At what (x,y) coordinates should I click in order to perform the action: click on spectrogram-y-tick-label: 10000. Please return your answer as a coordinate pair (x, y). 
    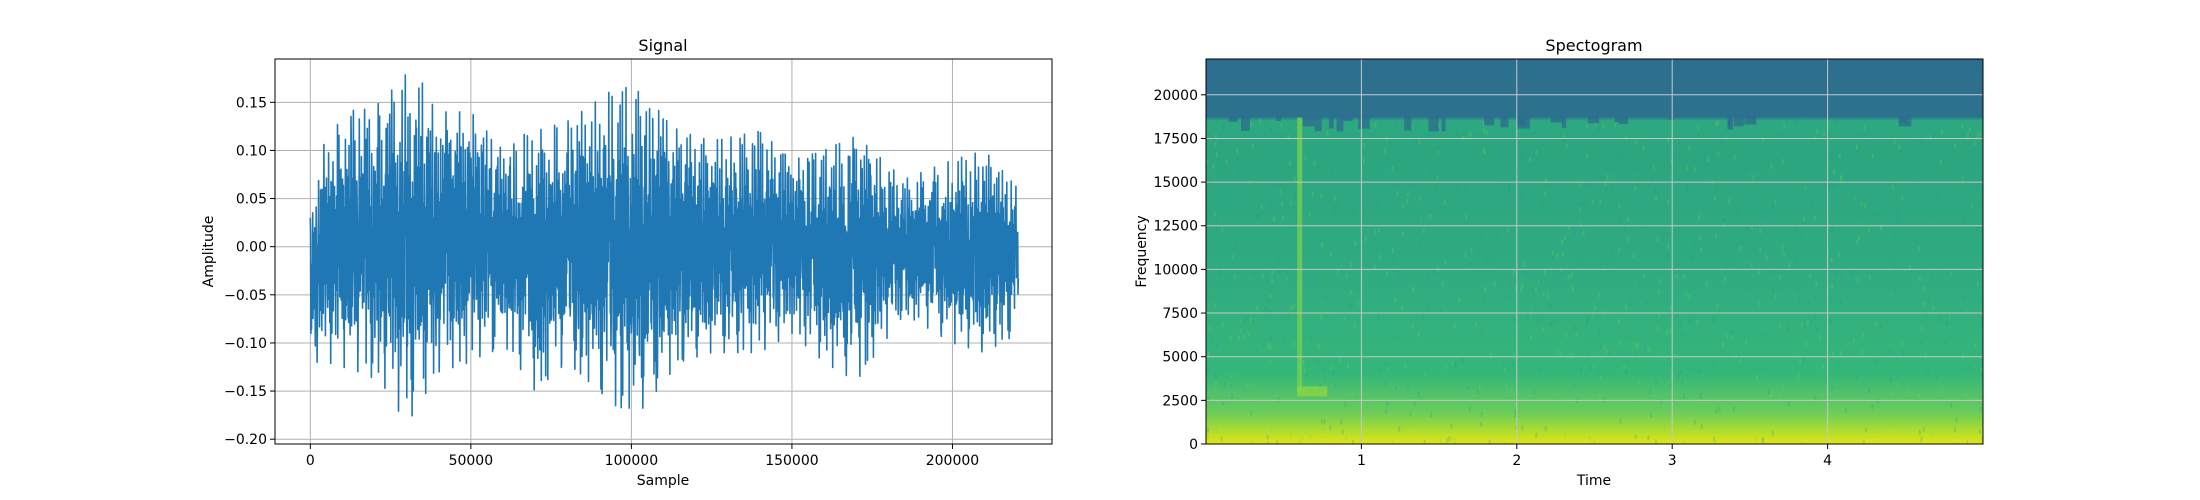
    Looking at the image, I should click on (1175, 270).